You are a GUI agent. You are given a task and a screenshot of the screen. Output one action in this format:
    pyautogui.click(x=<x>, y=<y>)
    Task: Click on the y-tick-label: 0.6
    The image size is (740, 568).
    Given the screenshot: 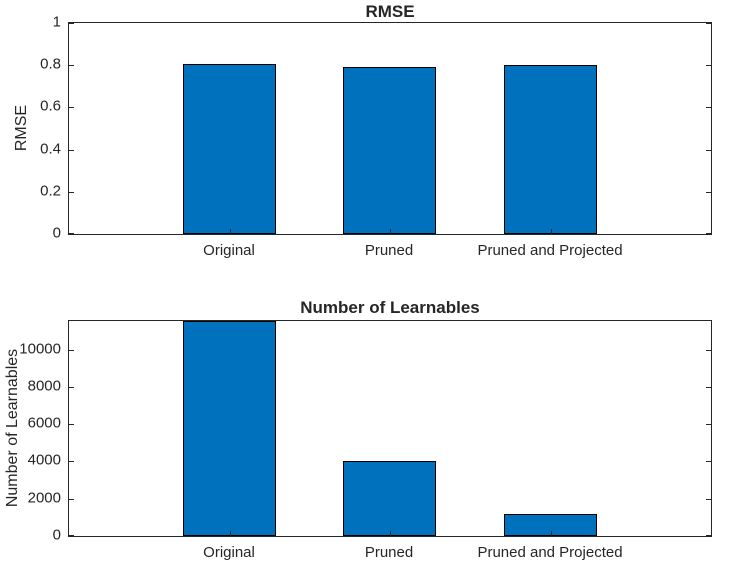 What is the action you would take?
    pyautogui.click(x=50, y=106)
    